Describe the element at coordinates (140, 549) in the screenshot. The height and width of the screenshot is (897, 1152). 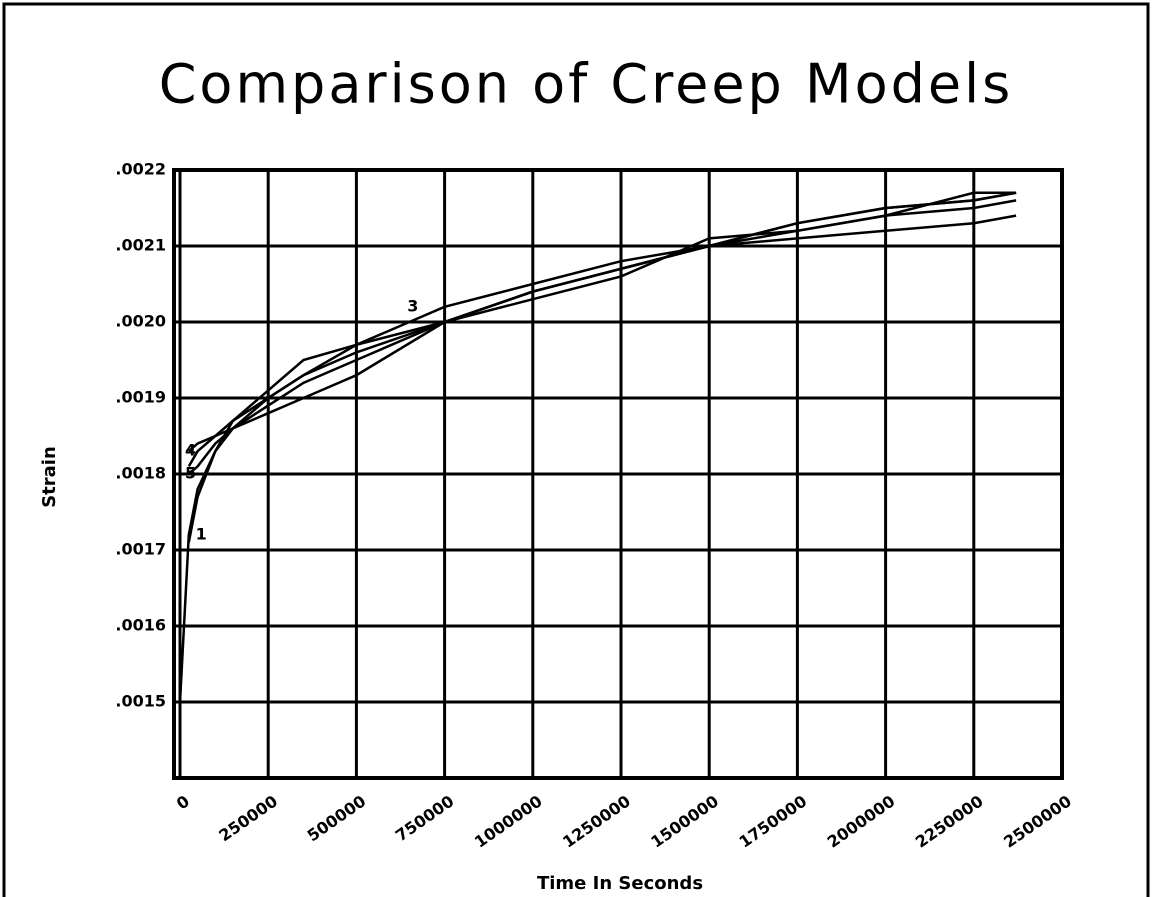
I see `y-tick-label: .0017` at that location.